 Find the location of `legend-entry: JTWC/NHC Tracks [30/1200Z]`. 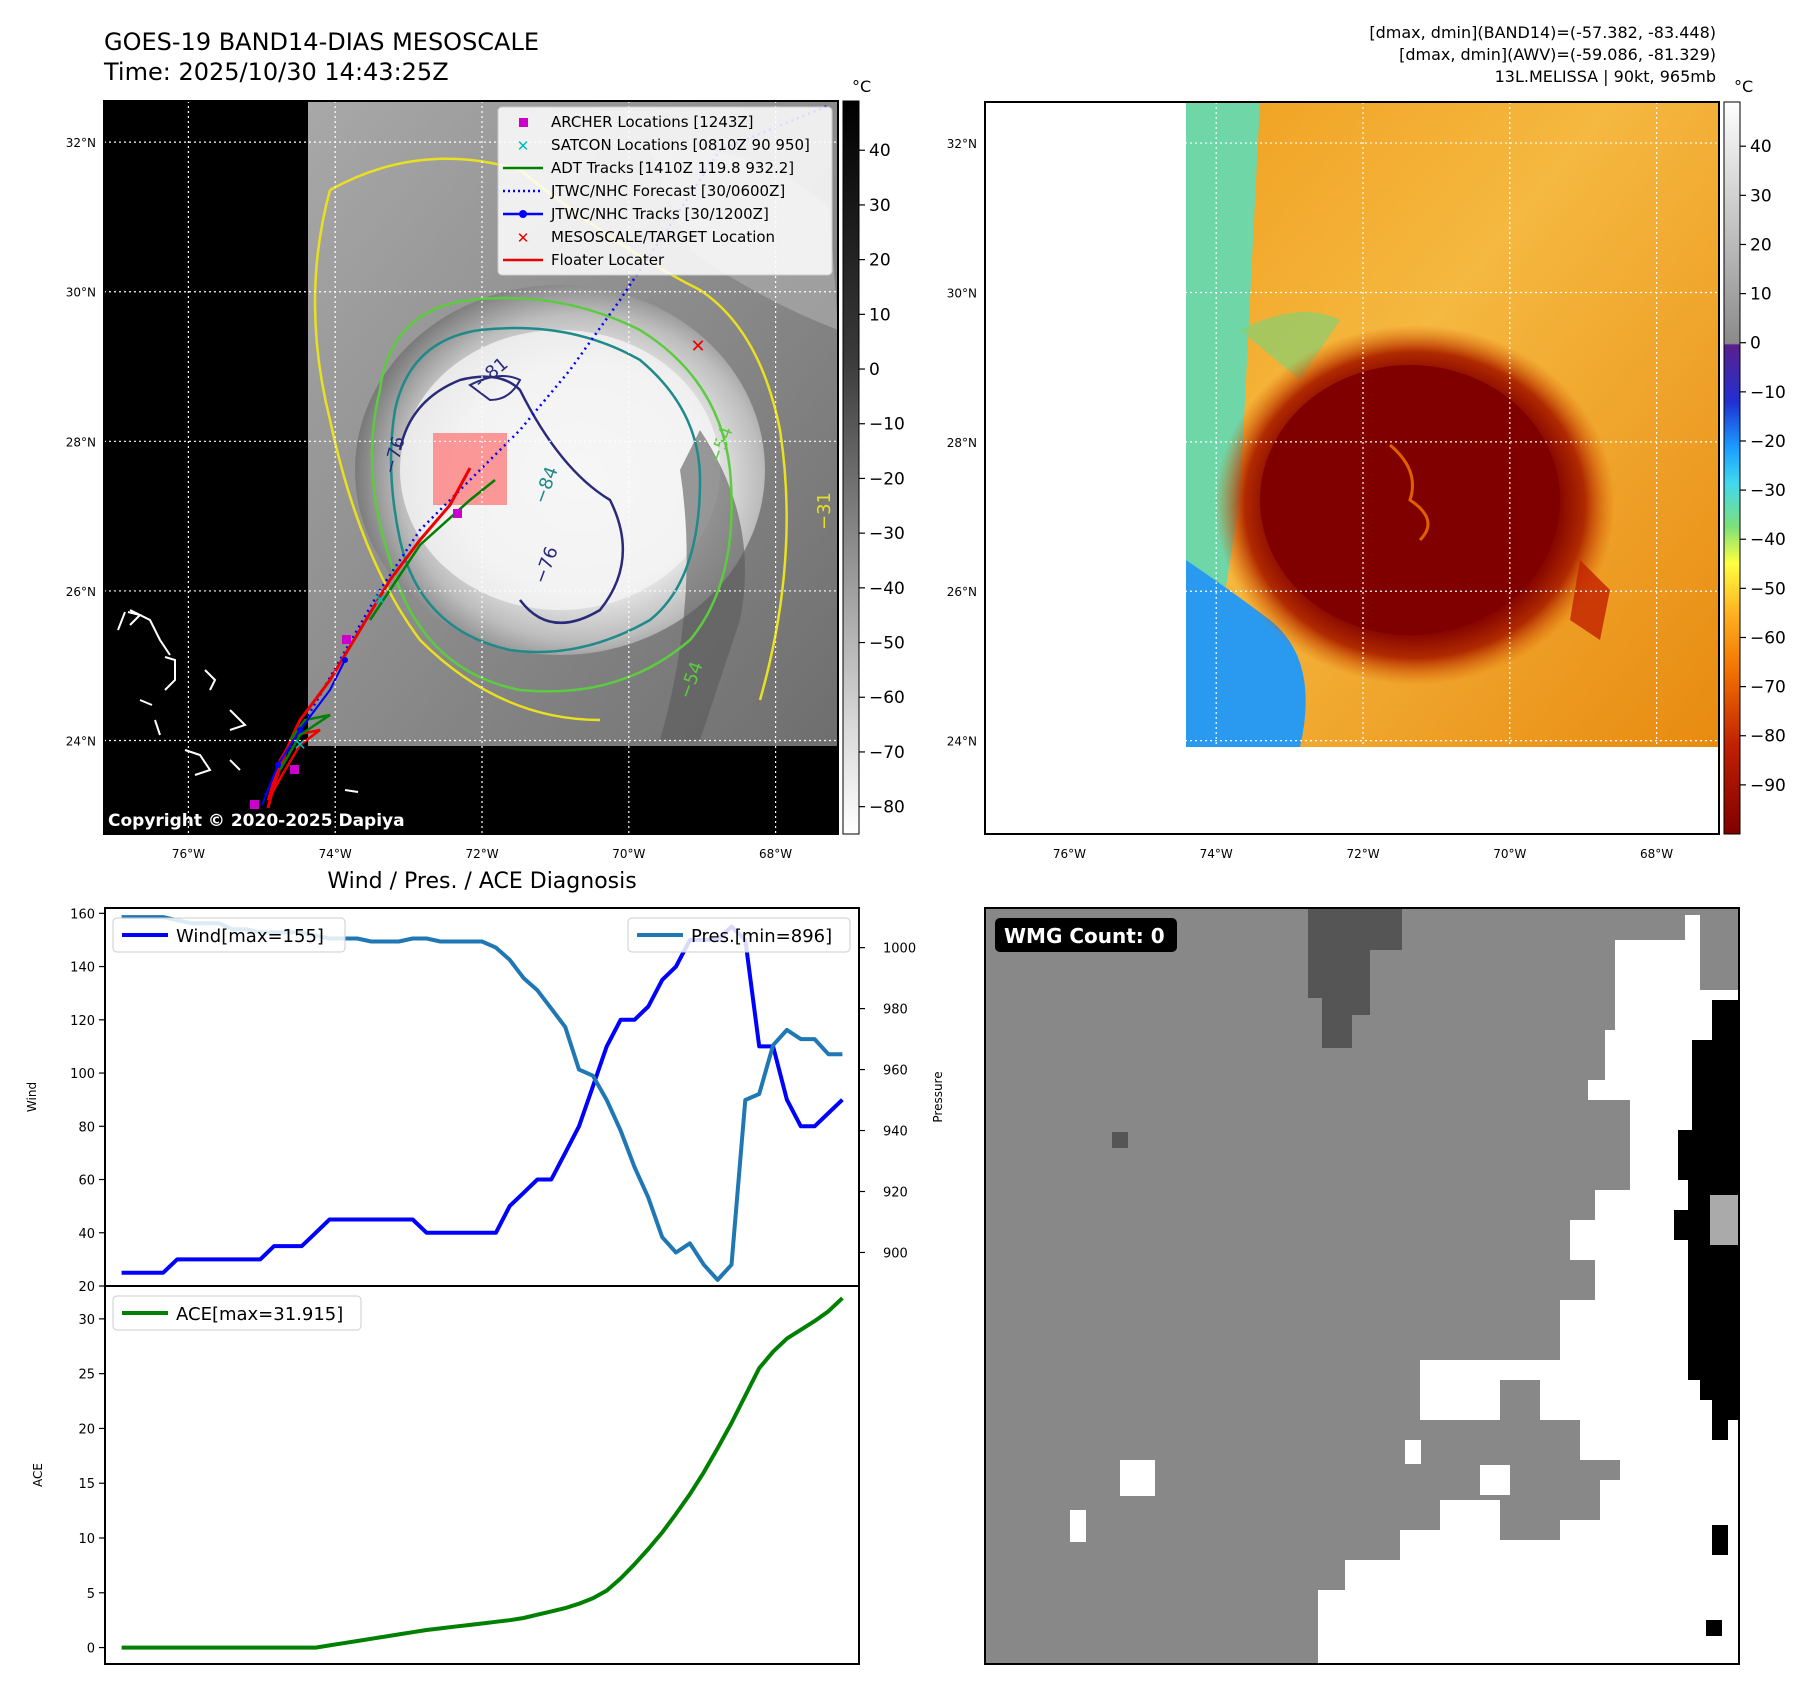

legend-entry: JTWC/NHC Tracks [30/1200Z] is located at coordinates (636, 214).